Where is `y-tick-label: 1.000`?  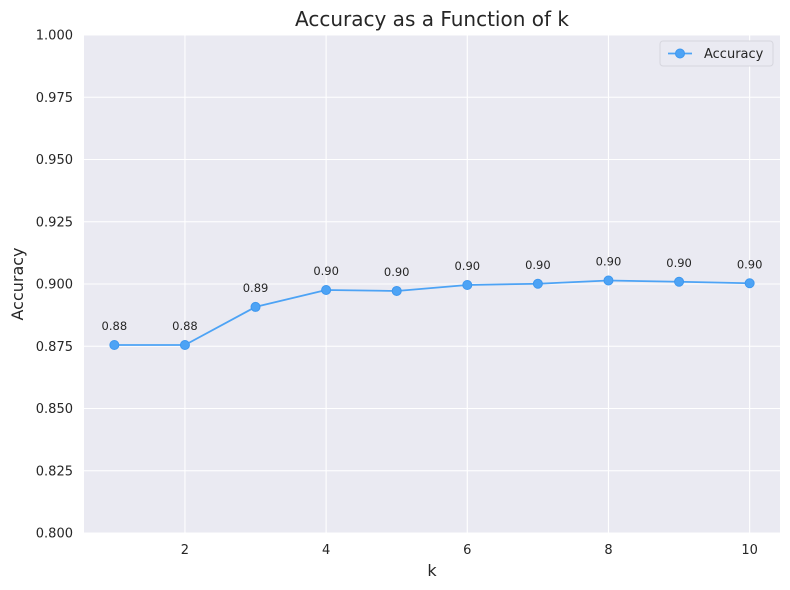 y-tick-label: 1.000 is located at coordinates (54, 36).